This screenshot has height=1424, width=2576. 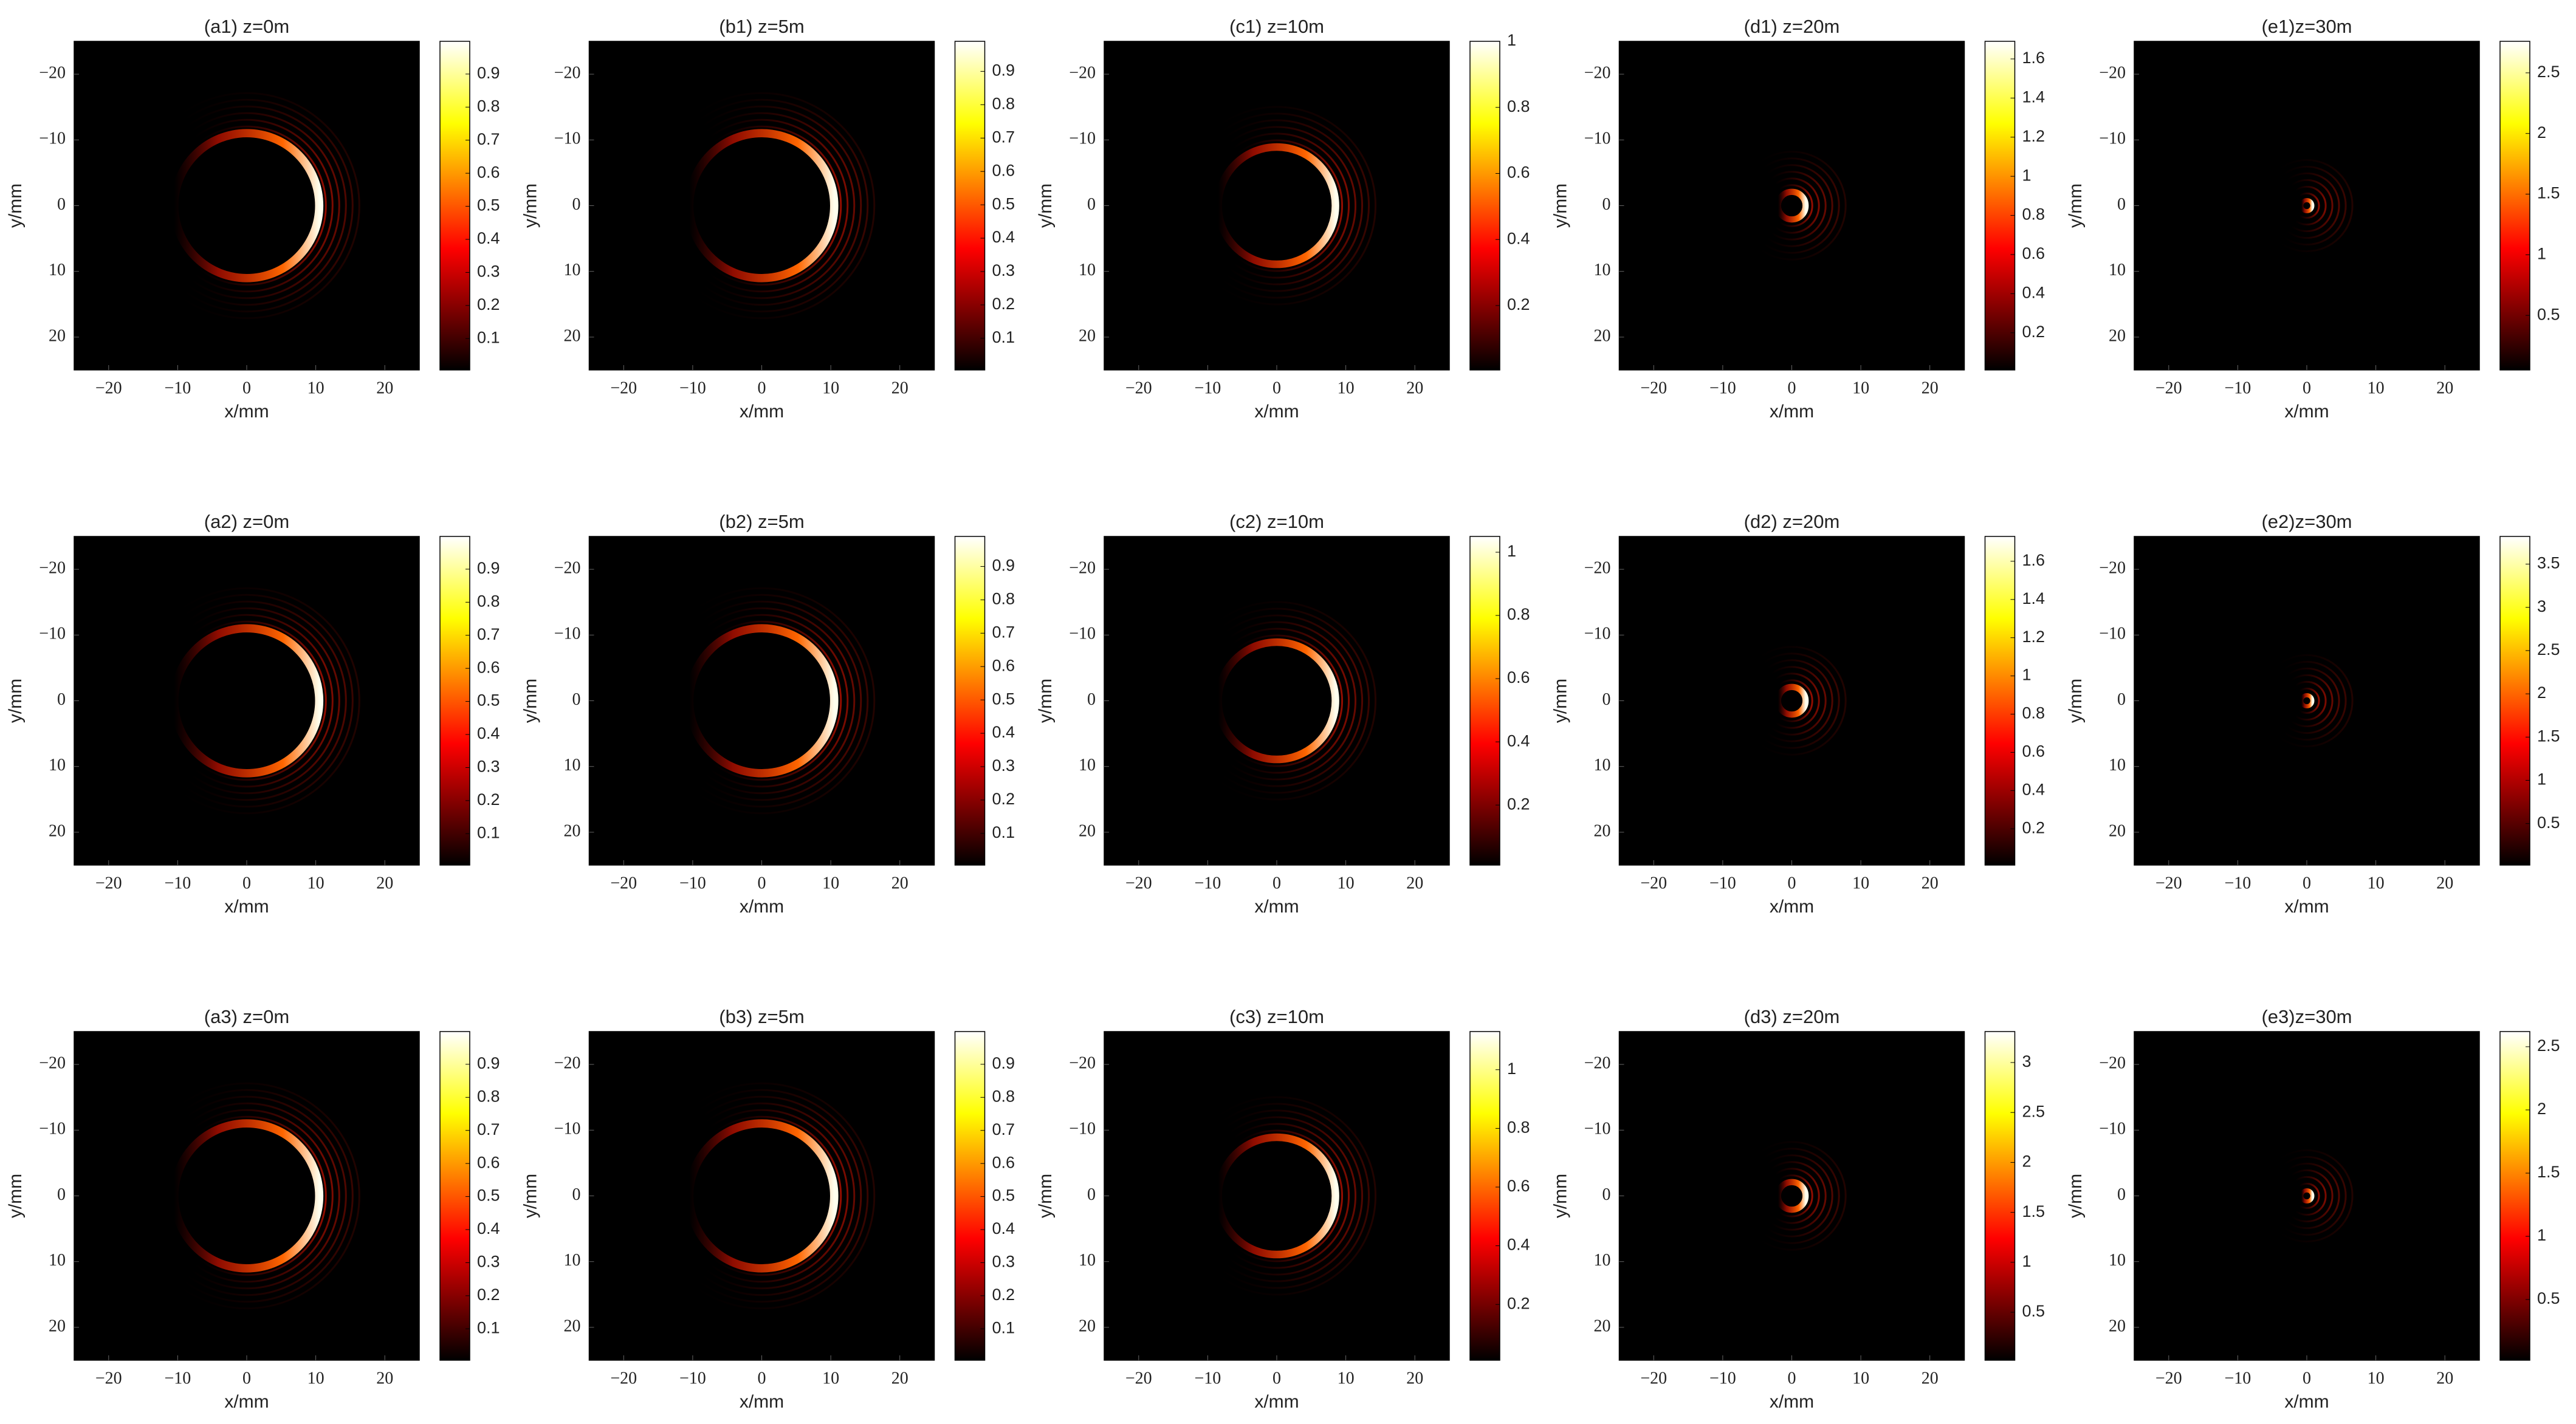 I want to click on colorbar-tick-label: 0.7, so click(x=488, y=1129).